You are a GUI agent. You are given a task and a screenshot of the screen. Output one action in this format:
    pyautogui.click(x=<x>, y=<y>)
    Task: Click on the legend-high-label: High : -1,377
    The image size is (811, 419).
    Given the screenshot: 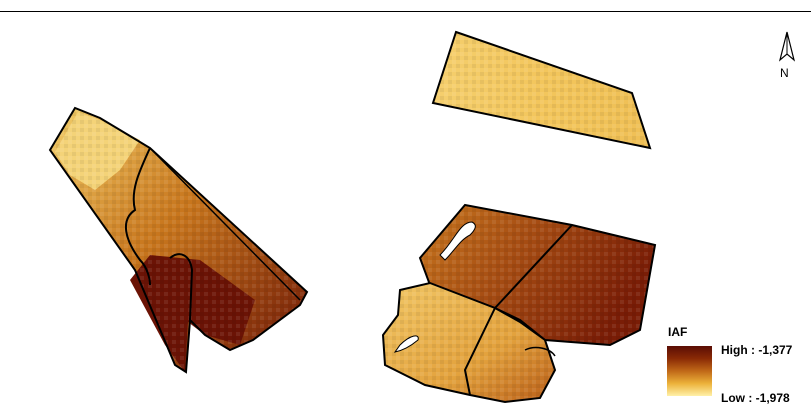 What is the action you would take?
    pyautogui.click(x=757, y=350)
    